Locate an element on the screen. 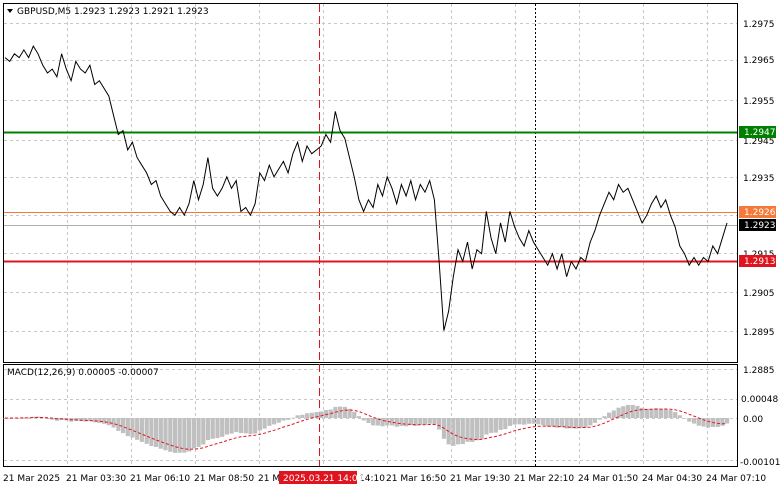  svg-text: 1.2913 is located at coordinates (760, 262).